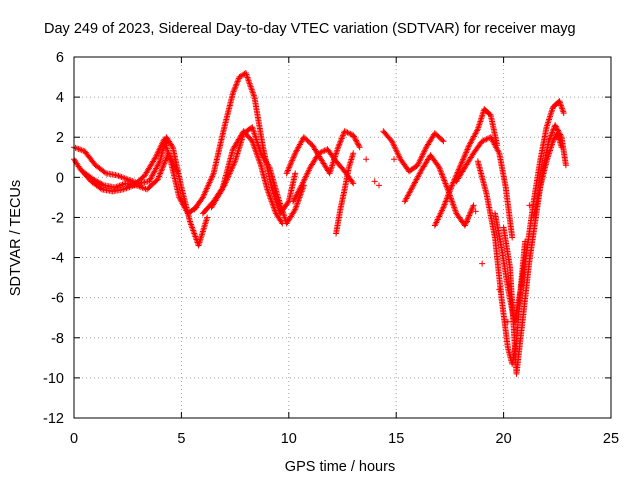  I want to click on x-tick-label: 10, so click(289, 439).